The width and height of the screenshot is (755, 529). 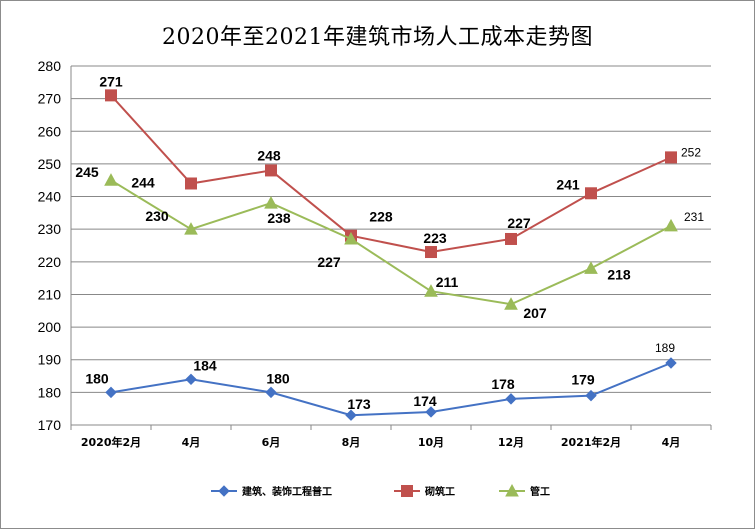 I want to click on legend-label: 砌筑工, so click(x=439, y=491).